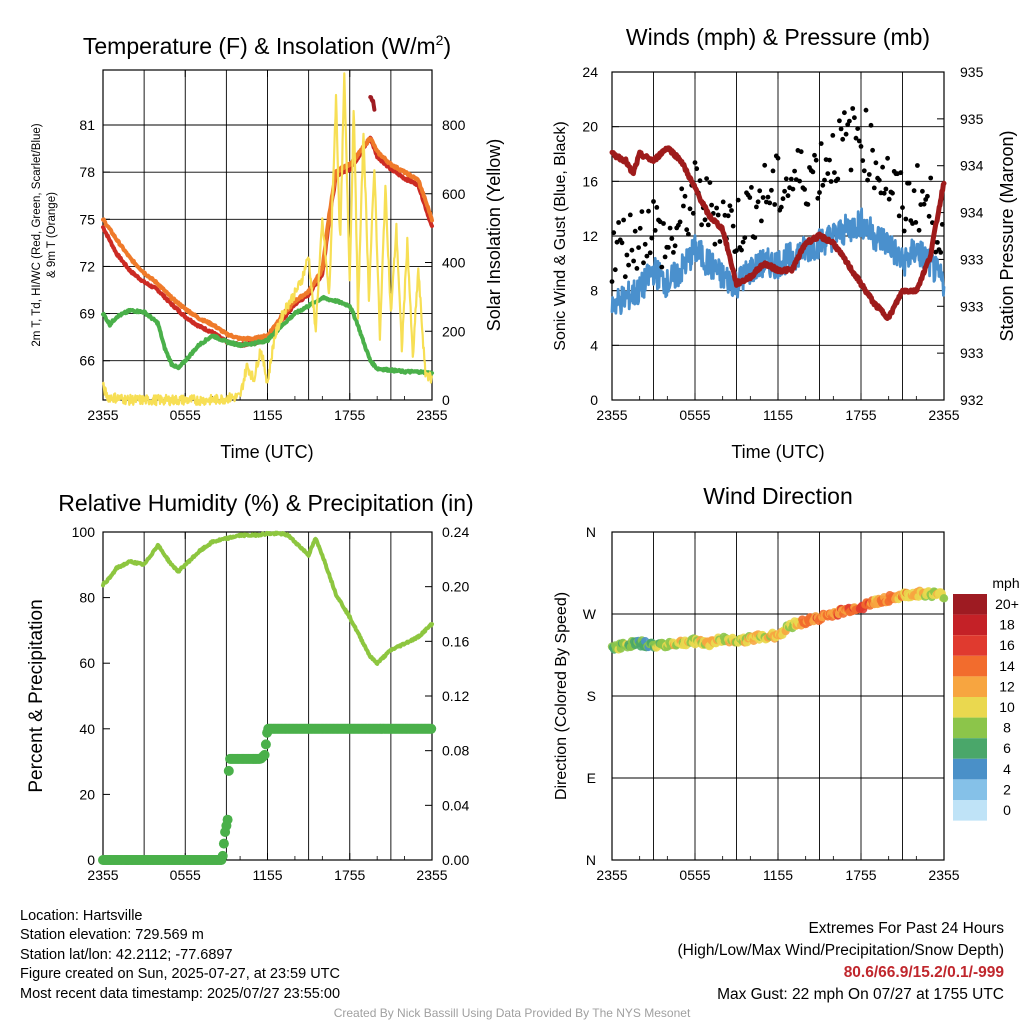  I want to click on wind-y2tick-label-4: 934, so click(972, 213).